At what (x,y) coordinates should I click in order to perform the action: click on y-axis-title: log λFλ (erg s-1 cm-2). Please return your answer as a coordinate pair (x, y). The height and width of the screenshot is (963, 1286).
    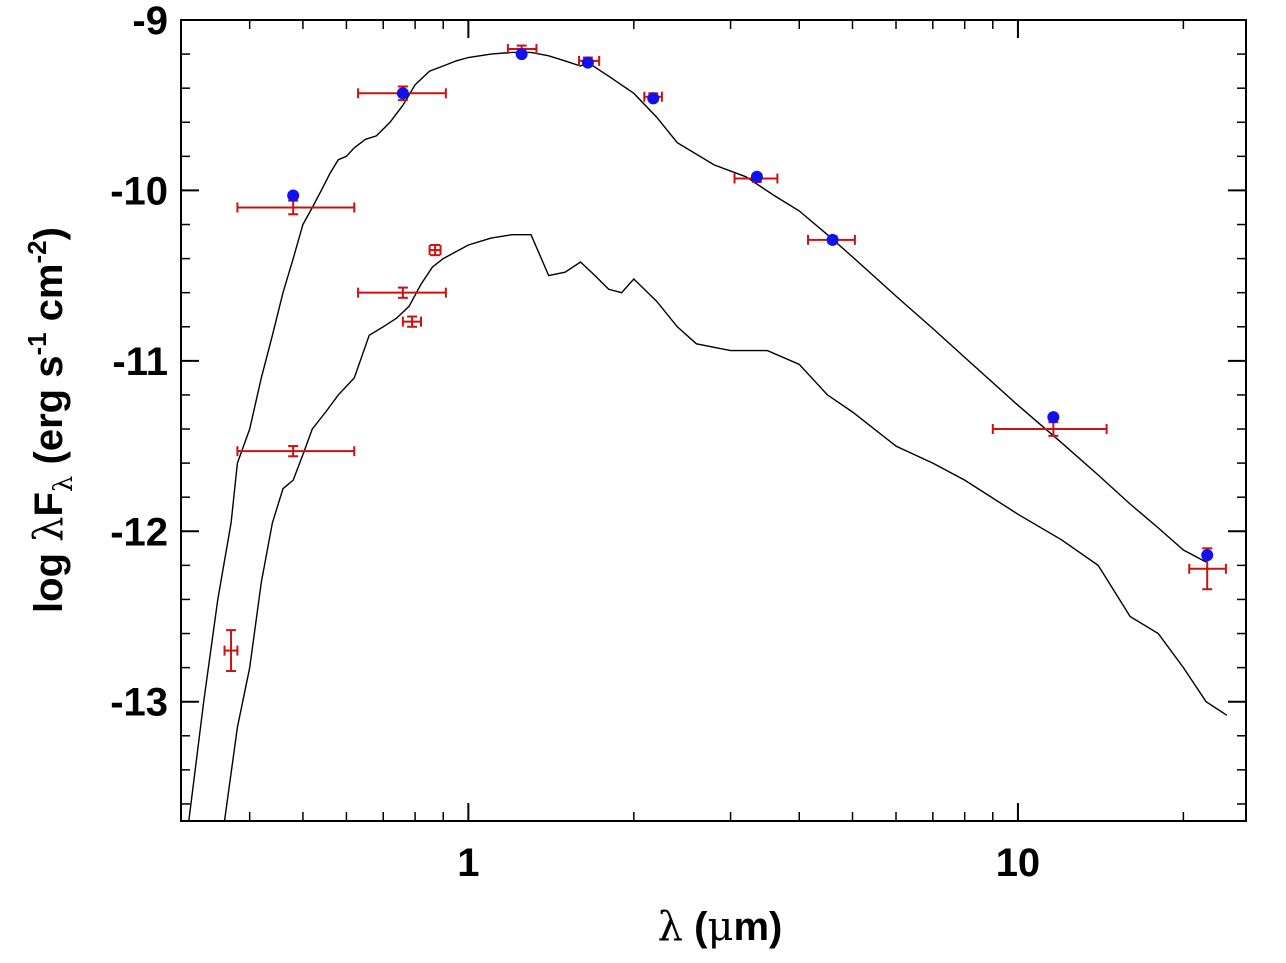
    Looking at the image, I should click on (50, 420).